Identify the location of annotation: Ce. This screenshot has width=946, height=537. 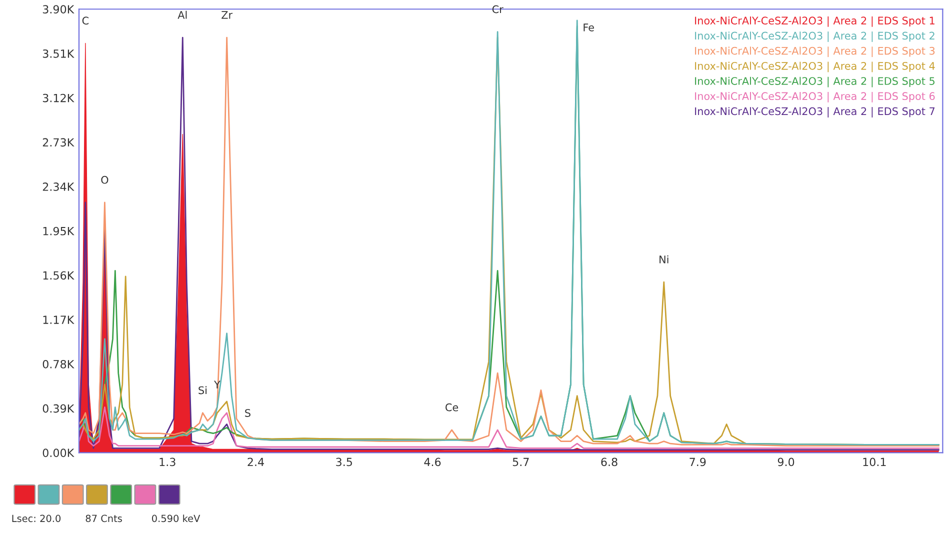
(452, 407).